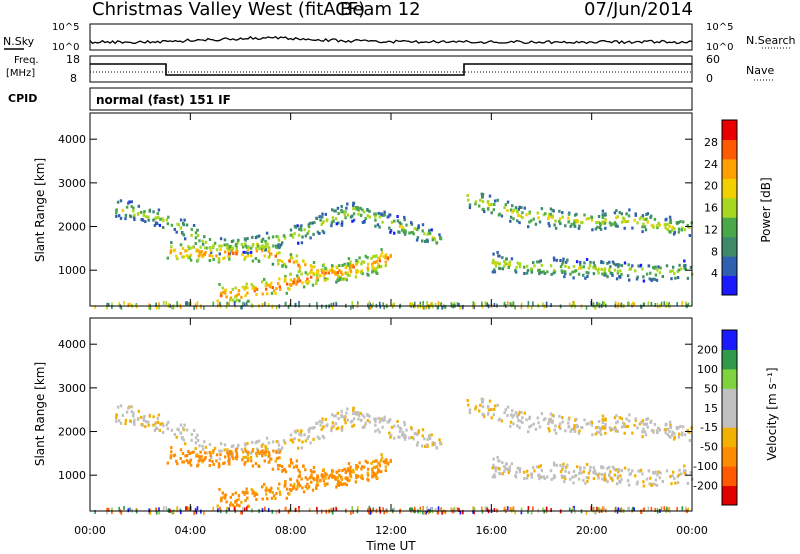 This screenshot has height=554, width=800. I want to click on colorbar-tick-label: 24, so click(711, 164).